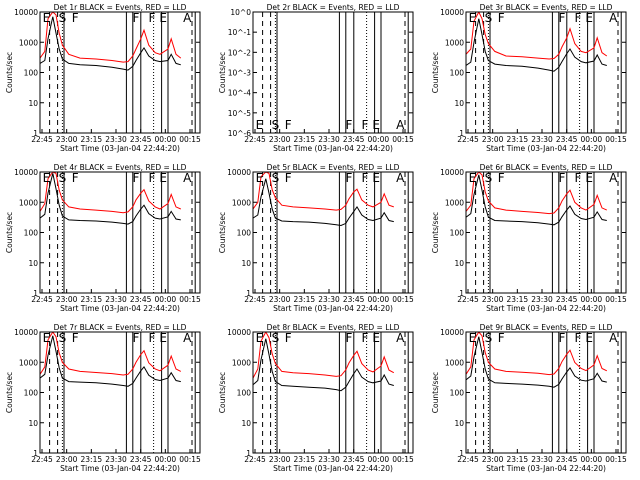  What do you see at coordinates (333, 7) in the screenshot?
I see `chart-title: Det 2r BLACK = Events, RED = LLD` at bounding box center [333, 7].